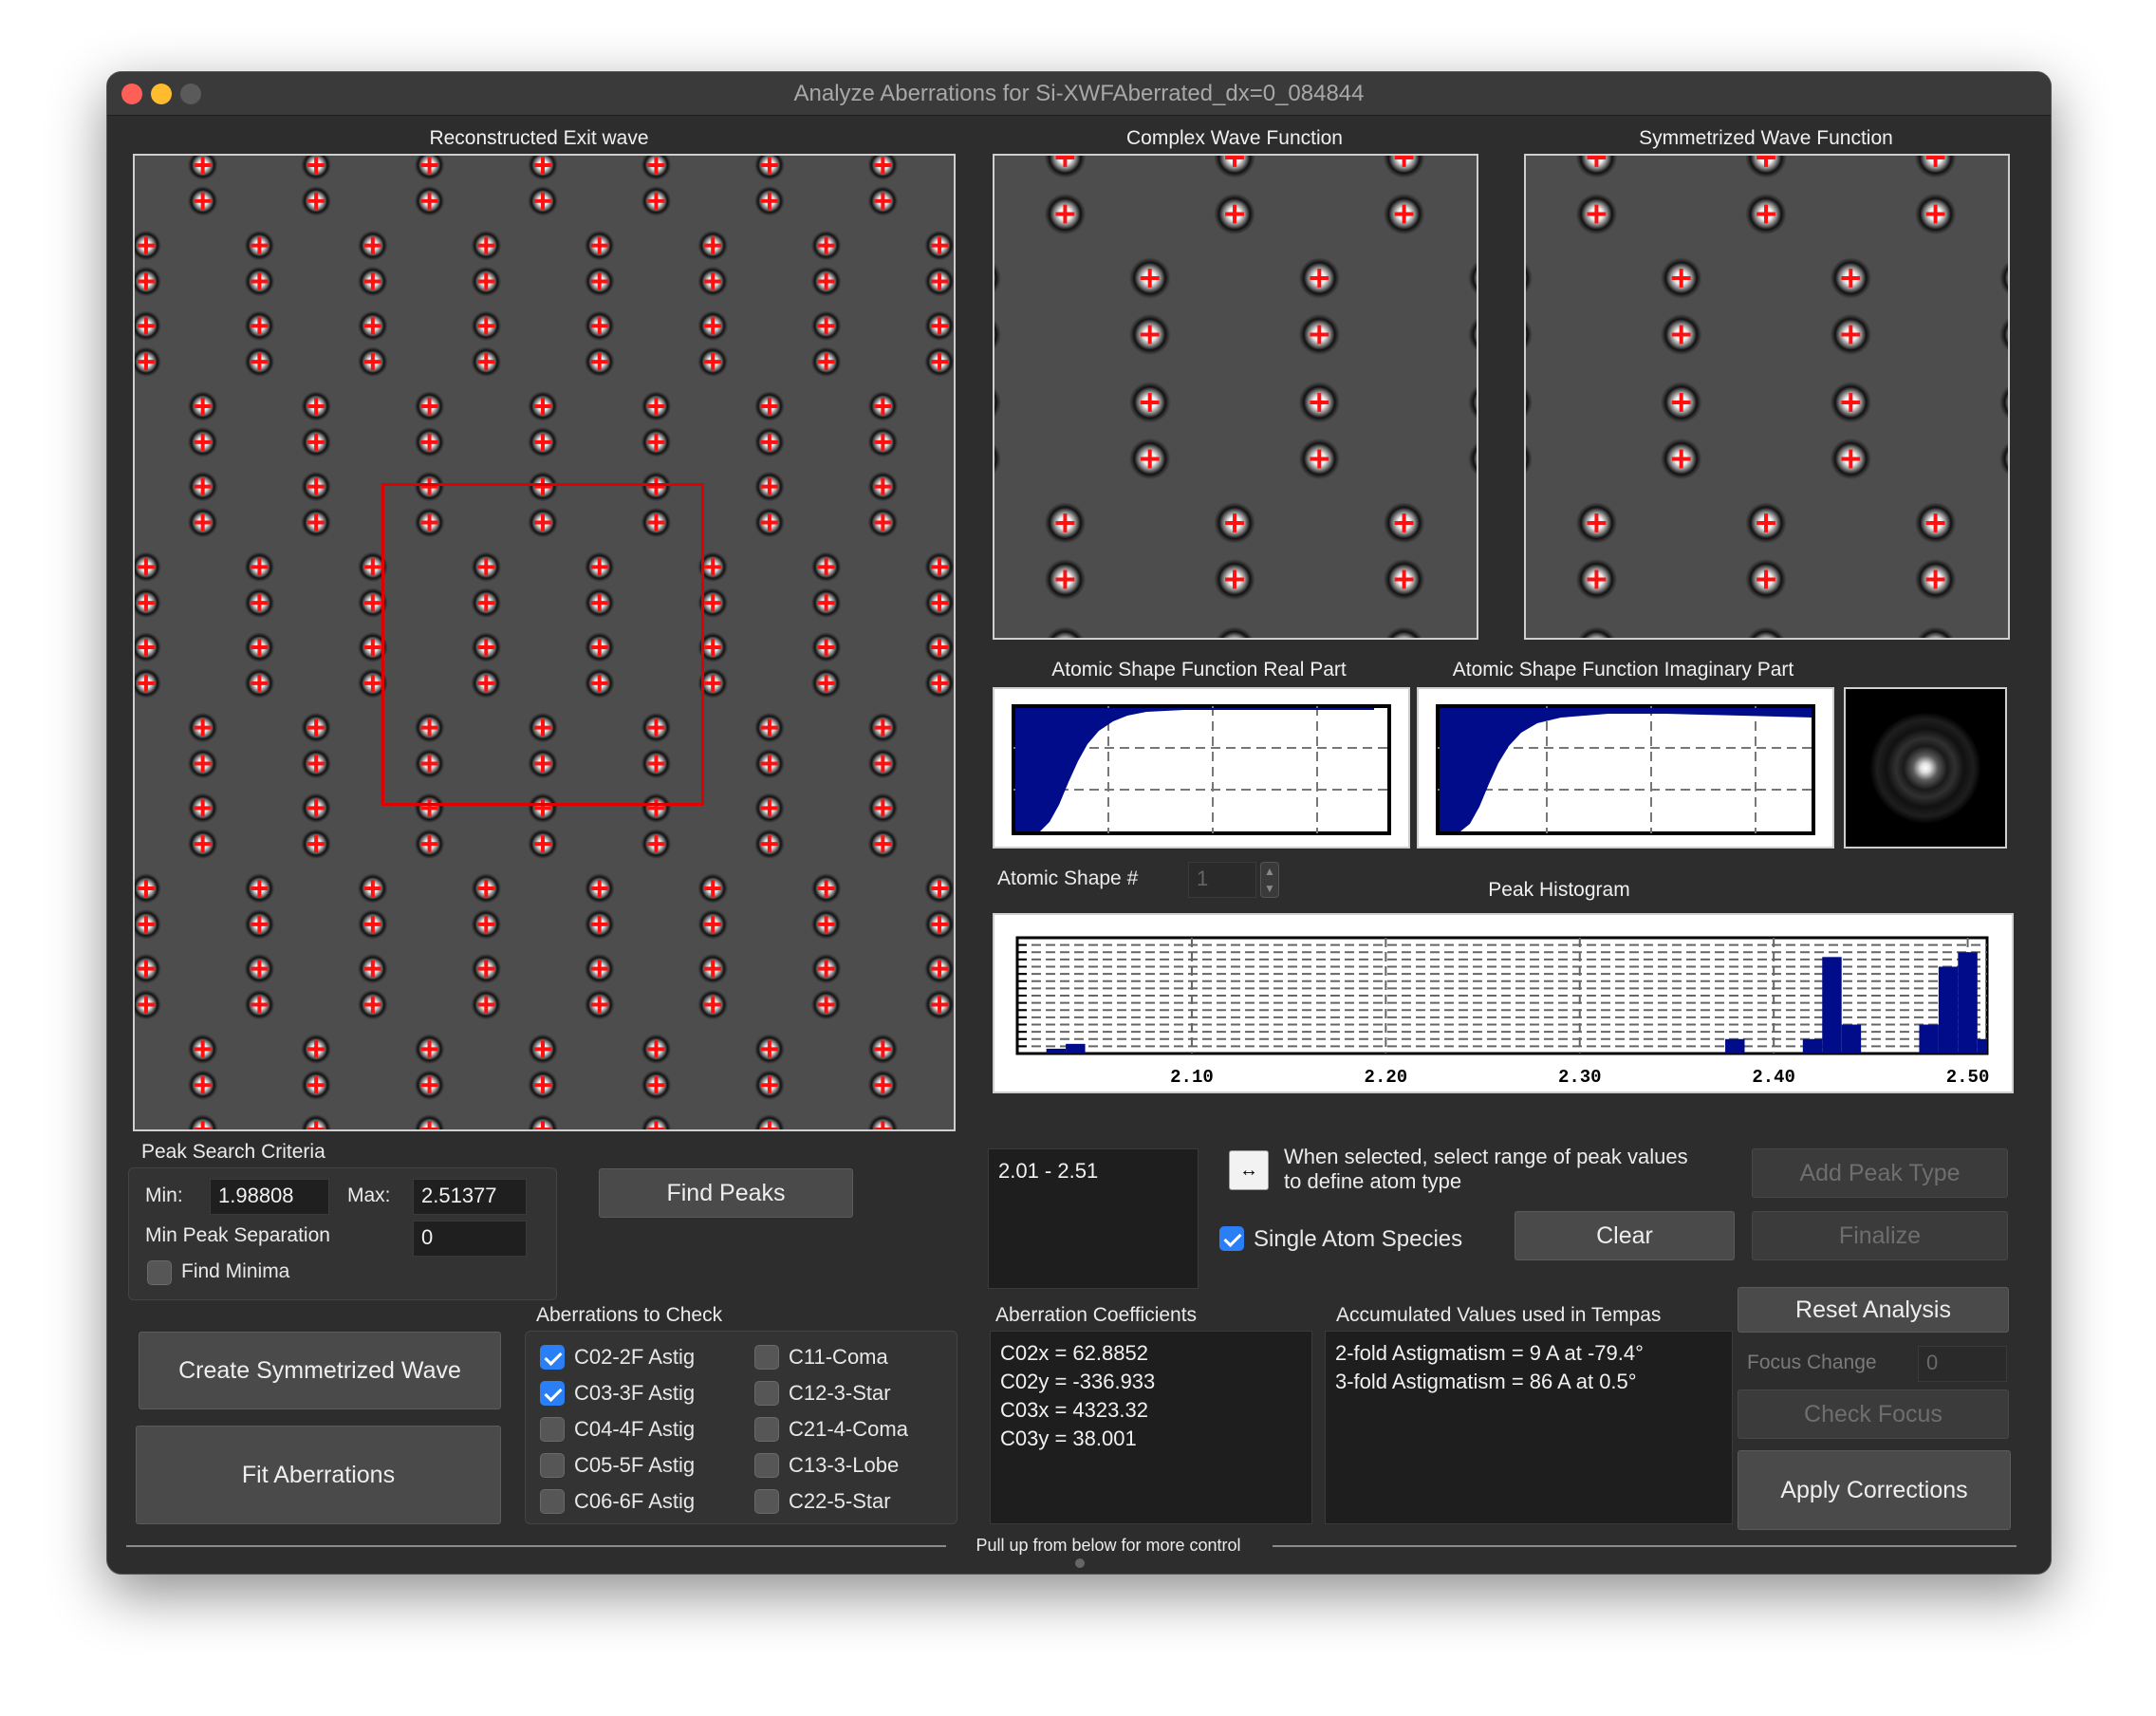  What do you see at coordinates (131, 94) in the screenshot?
I see `close-window-button` at bounding box center [131, 94].